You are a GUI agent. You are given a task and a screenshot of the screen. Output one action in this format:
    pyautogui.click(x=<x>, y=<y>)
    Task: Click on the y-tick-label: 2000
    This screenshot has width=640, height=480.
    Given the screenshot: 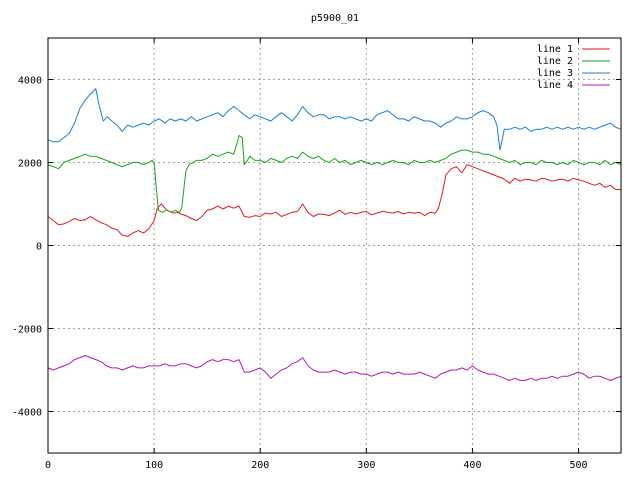 What is the action you would take?
    pyautogui.click(x=30, y=164)
    